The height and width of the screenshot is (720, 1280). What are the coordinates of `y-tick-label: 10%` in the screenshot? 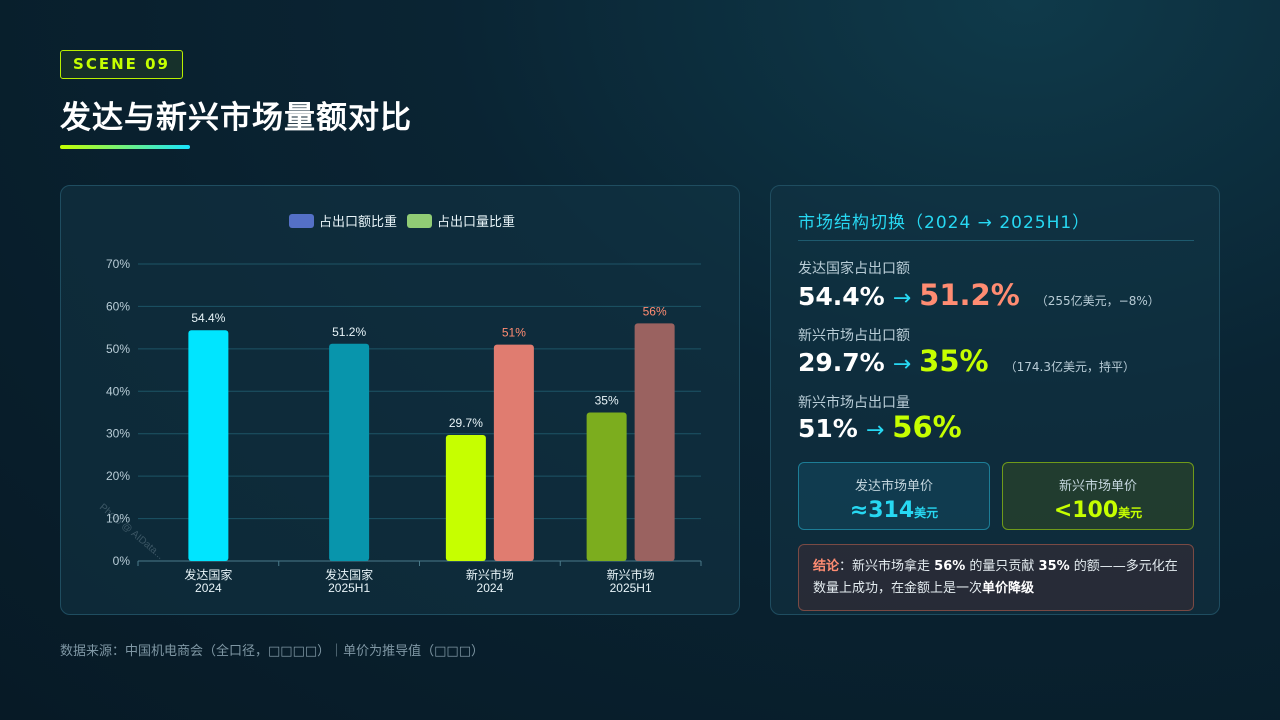 It's located at (118, 519).